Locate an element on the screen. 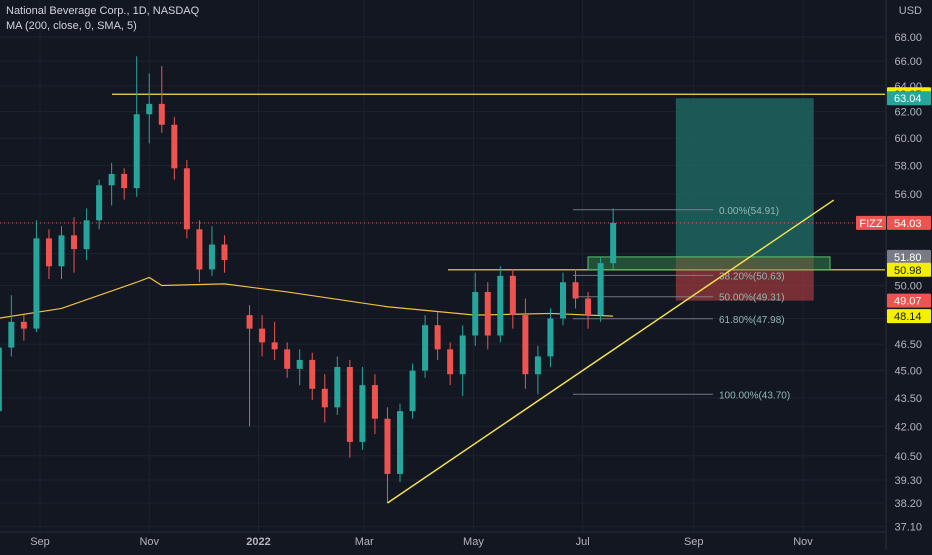  fib-level-label: 38.20%(50.63) is located at coordinates (752, 276).